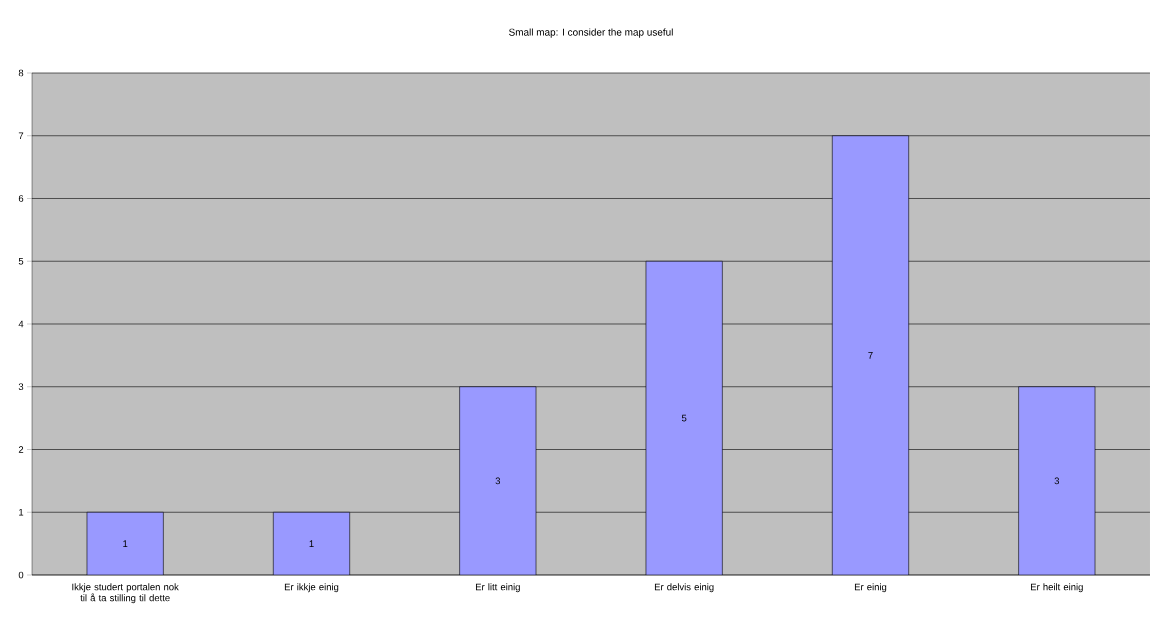  I want to click on x-tick-label: Er ikkje einig, so click(311, 588).